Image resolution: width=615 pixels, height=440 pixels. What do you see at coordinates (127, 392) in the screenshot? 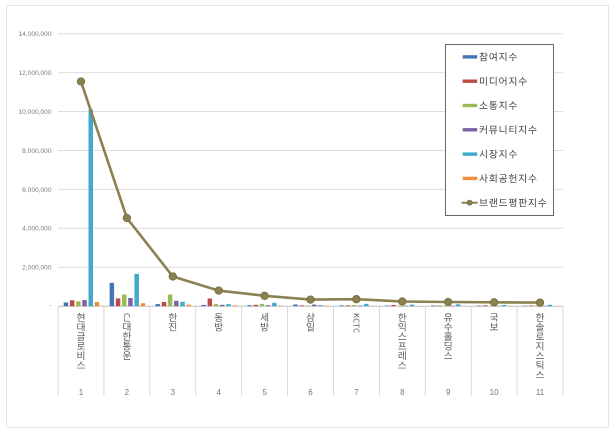
I see `svg-text: 2` at bounding box center [127, 392].